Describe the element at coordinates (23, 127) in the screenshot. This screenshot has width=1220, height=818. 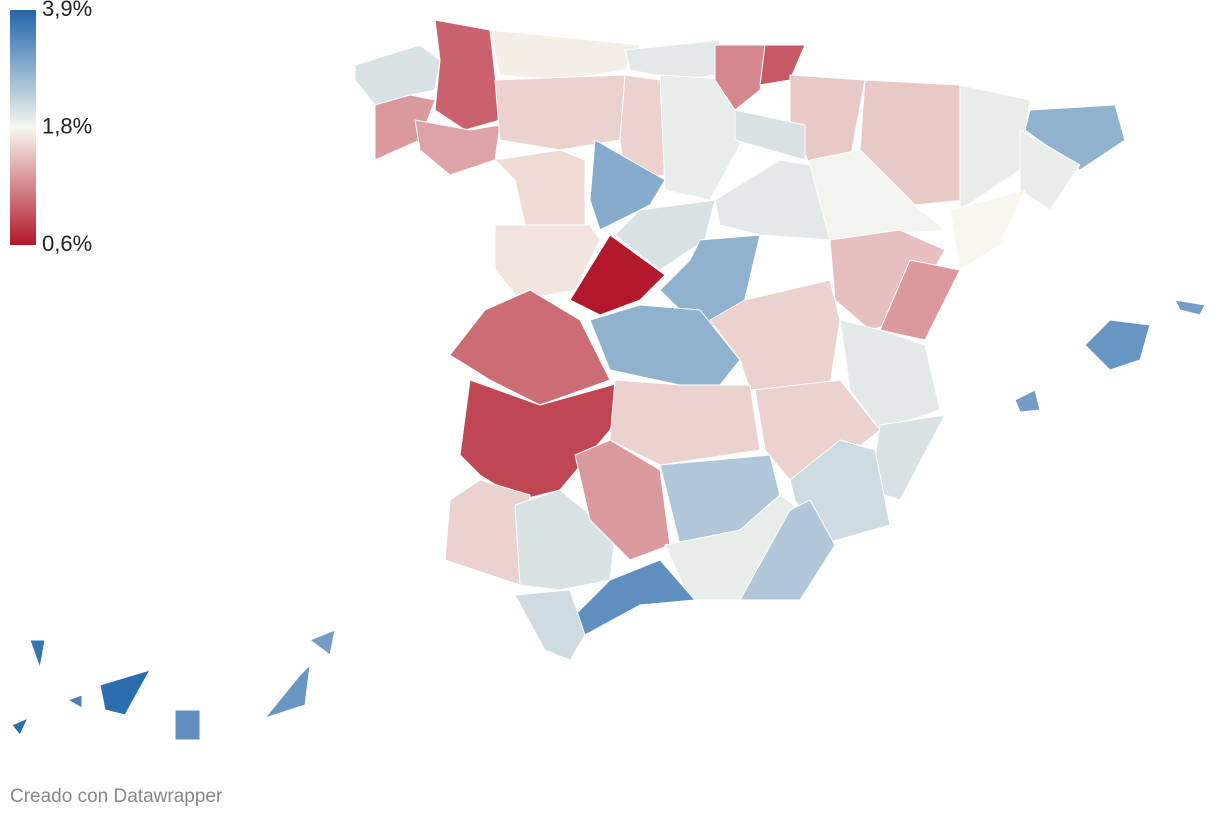
I see `legend-bar` at that location.